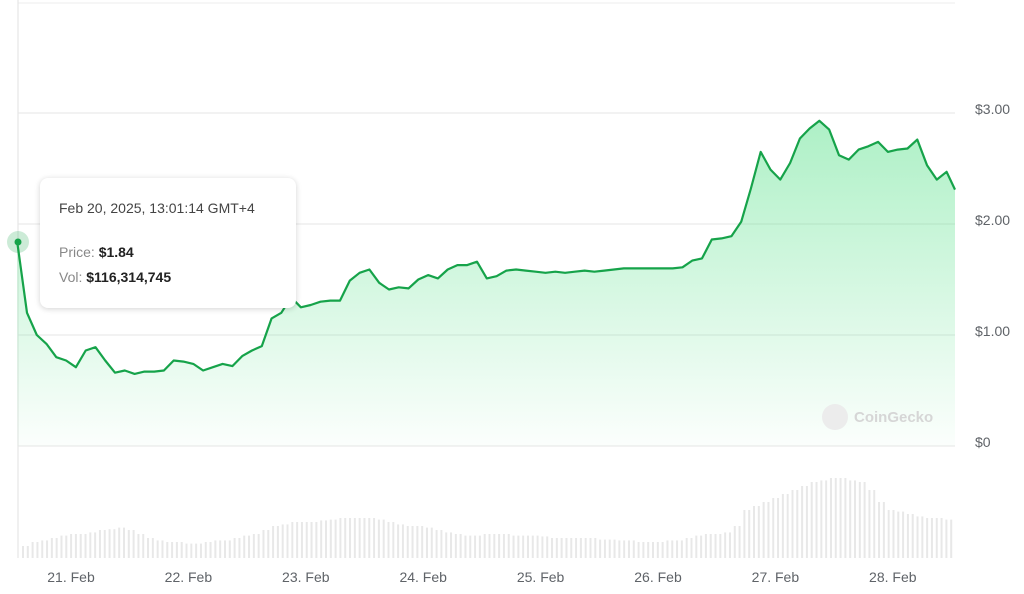 The height and width of the screenshot is (594, 1024). What do you see at coordinates (658, 577) in the screenshot?
I see `x-tick-label: 26. Feb` at bounding box center [658, 577].